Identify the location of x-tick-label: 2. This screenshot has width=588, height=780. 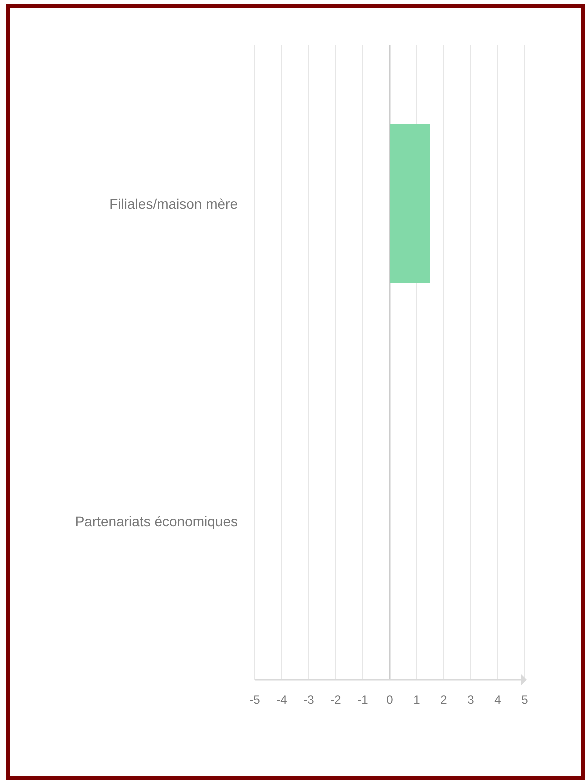
(444, 700).